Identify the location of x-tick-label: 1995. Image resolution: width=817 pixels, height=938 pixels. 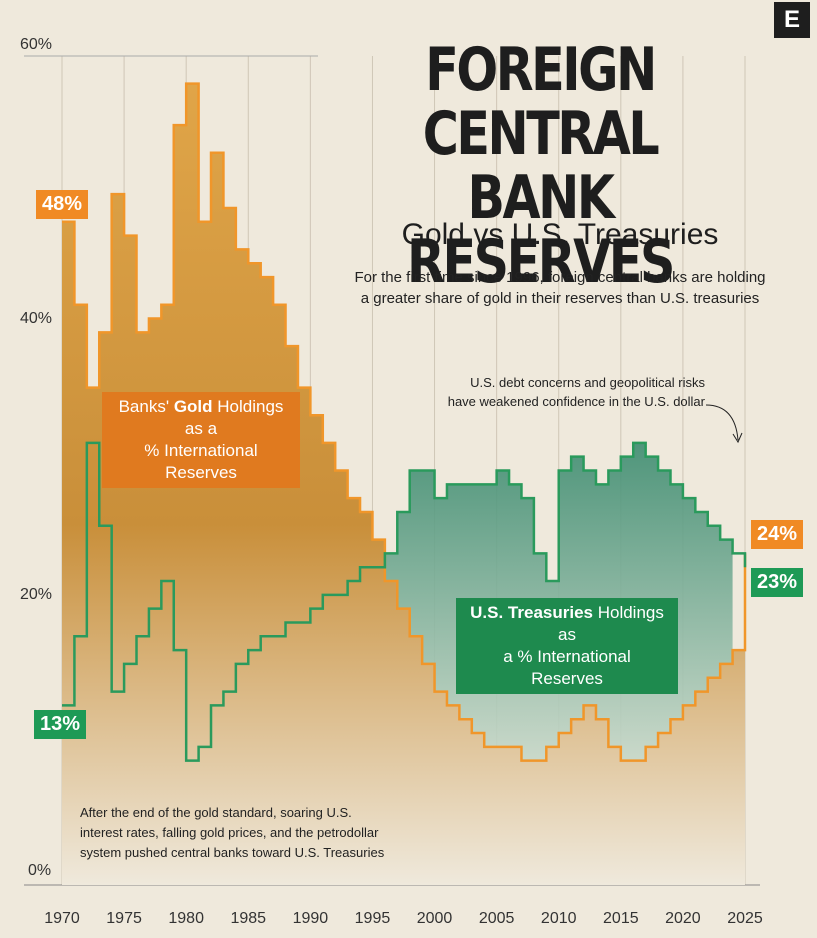
(372, 918).